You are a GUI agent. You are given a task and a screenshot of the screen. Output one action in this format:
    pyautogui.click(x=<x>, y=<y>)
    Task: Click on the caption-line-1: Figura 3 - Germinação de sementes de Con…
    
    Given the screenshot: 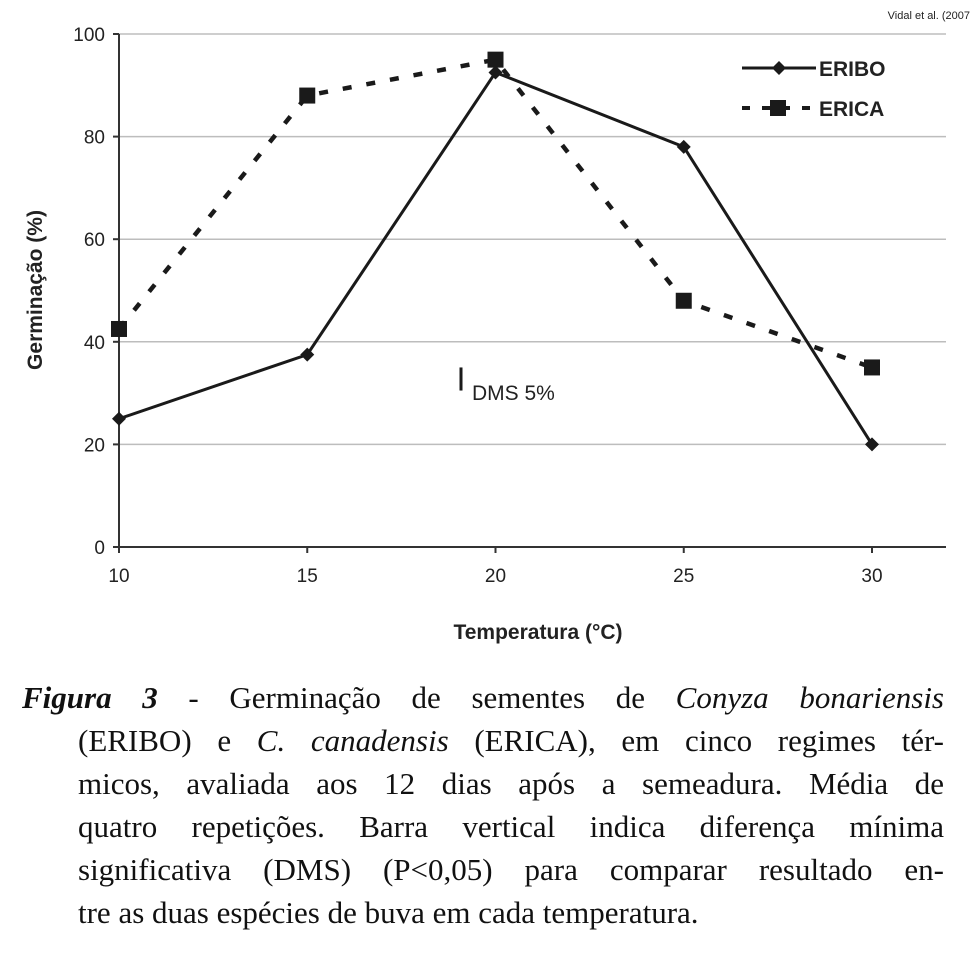 What is the action you would take?
    pyautogui.click(x=483, y=697)
    